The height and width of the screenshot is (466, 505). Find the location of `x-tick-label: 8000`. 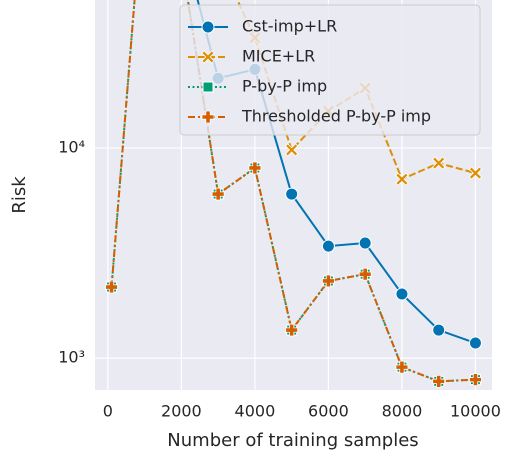

x-tick-label: 8000 is located at coordinates (402, 411).